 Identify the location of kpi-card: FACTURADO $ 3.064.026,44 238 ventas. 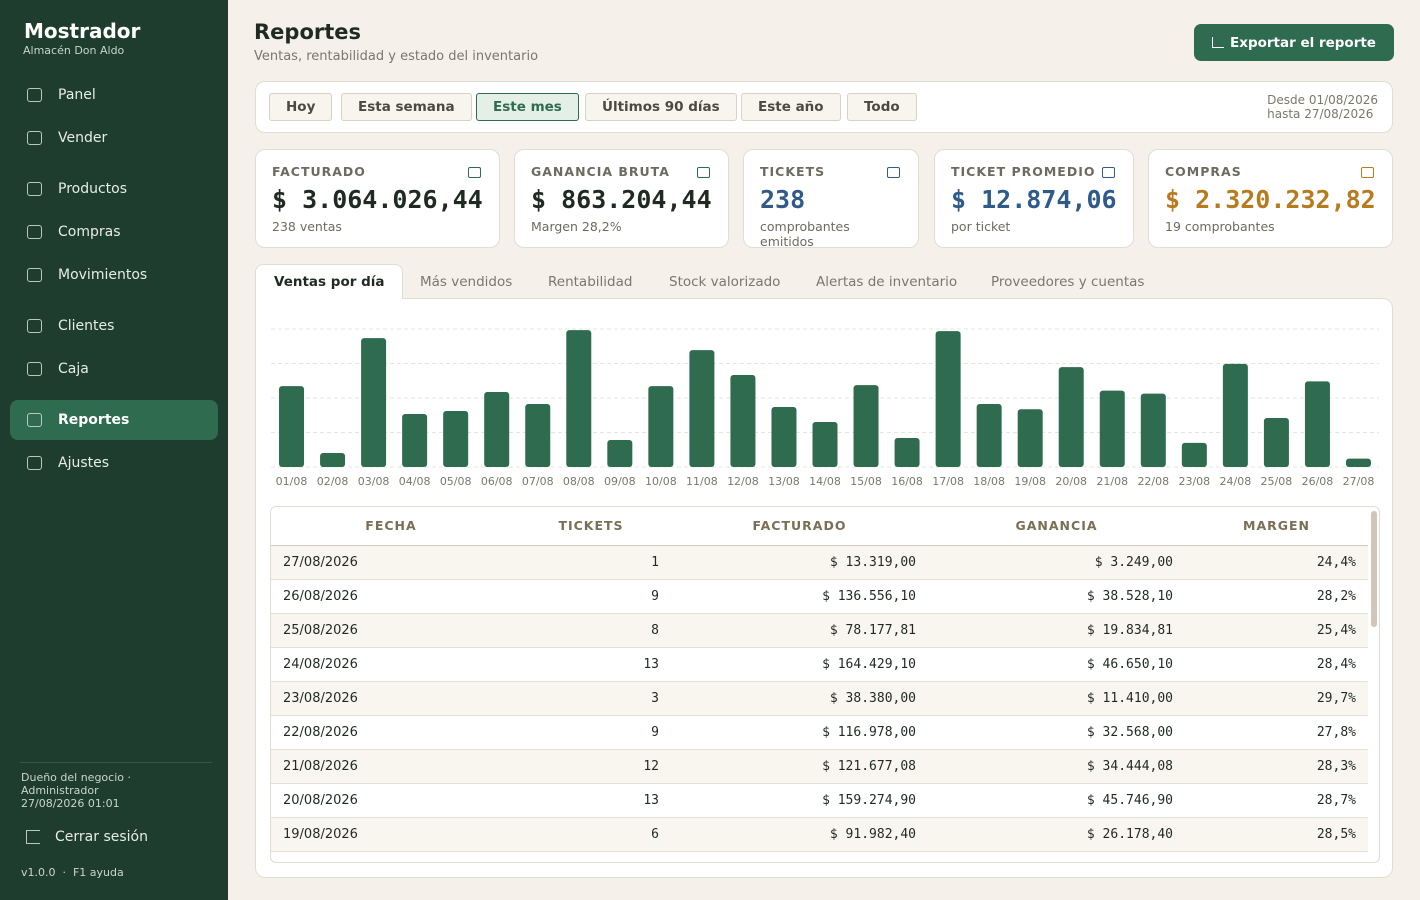
(377, 198).